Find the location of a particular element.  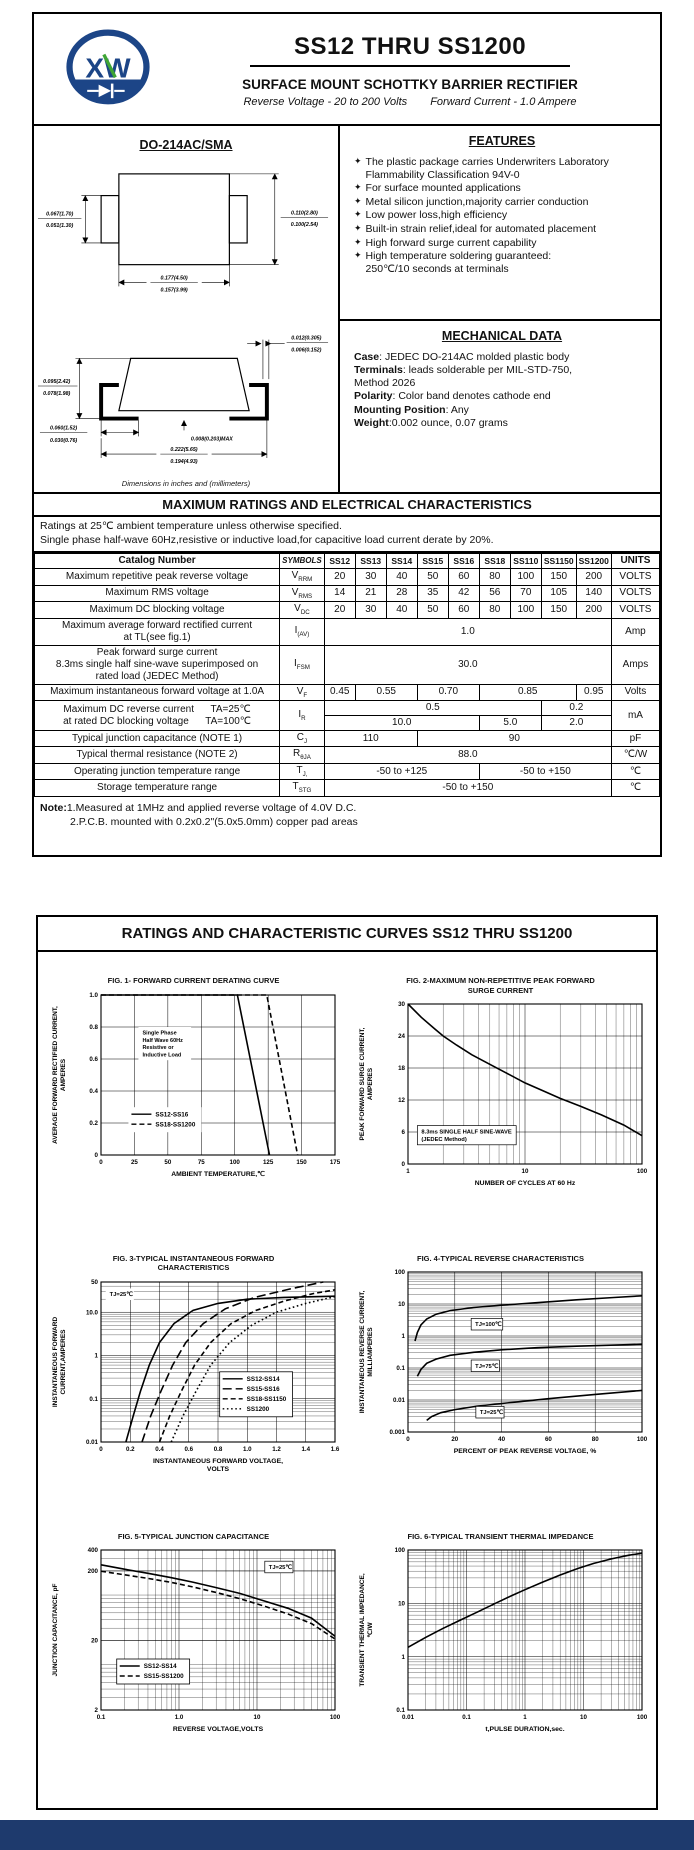

mechanical-item: Case: JEDEC DO-214AC molded plastic body is located at coordinates (462, 357).